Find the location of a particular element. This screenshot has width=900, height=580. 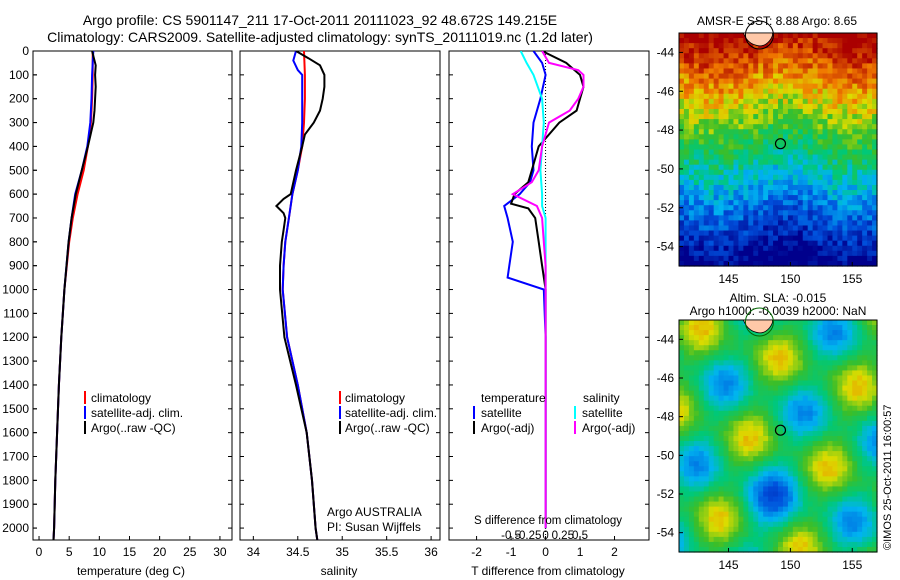

tasmania-landmass is located at coordinates (757, 39).